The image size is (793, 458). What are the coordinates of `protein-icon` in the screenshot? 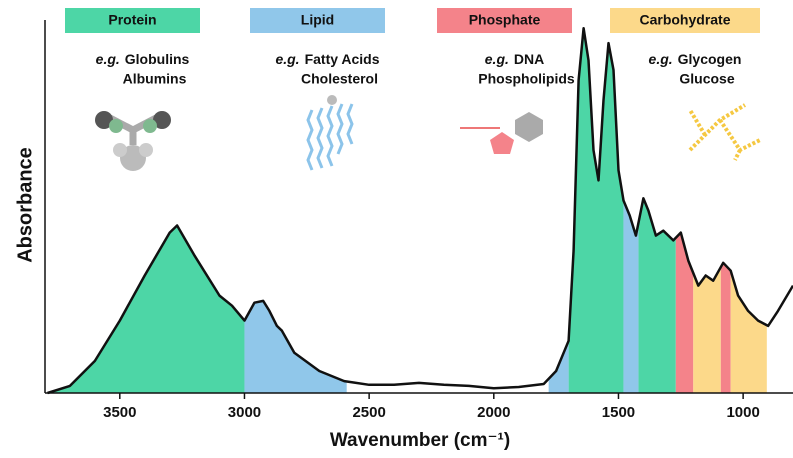 It's located at (133, 141).